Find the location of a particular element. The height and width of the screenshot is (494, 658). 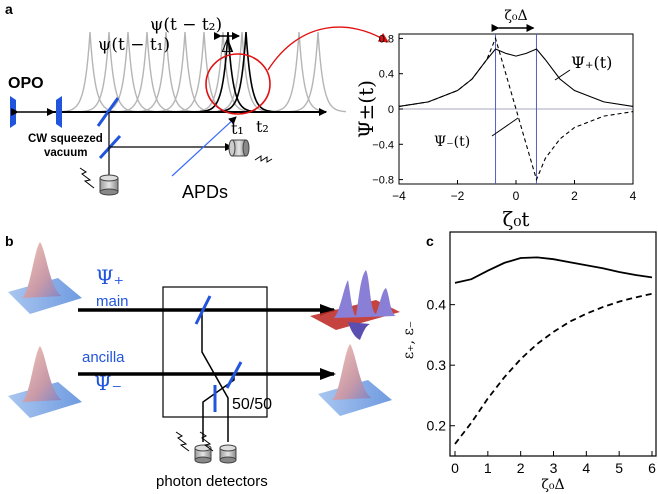

psi-plus-series-label: Ψ₊(t) is located at coordinates (591, 62).